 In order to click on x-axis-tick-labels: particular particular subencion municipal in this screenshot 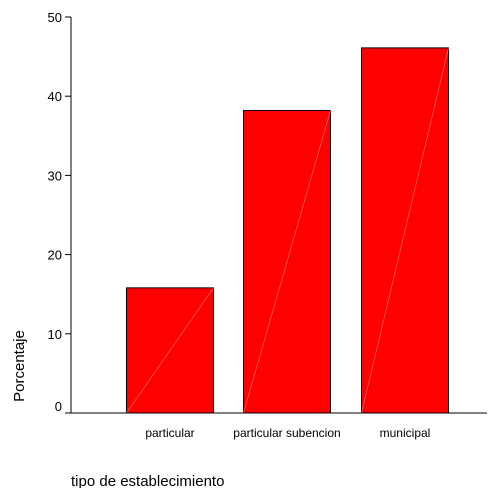, I will do `click(287, 433)`.